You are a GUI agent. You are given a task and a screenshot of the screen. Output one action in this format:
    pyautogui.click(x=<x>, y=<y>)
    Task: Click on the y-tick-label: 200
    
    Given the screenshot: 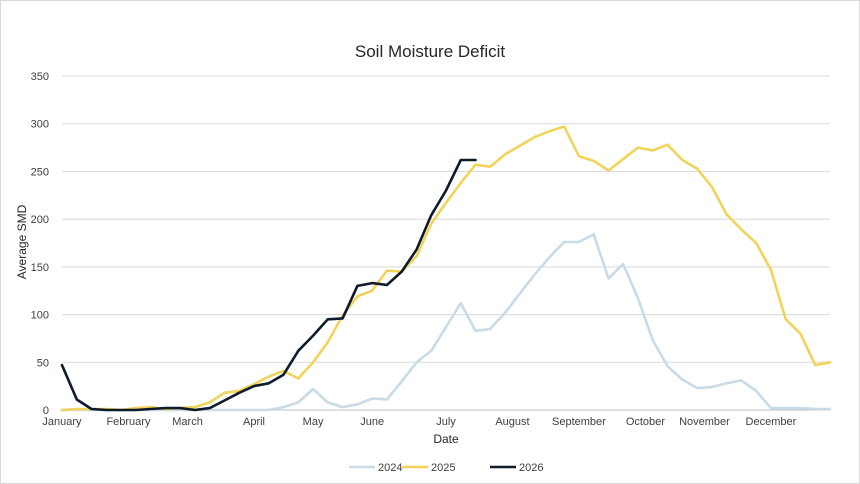 What is the action you would take?
    pyautogui.click(x=40, y=220)
    